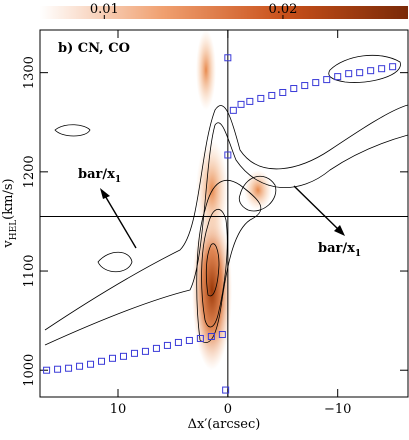 The image size is (409, 440). Describe the element at coordinates (118, 409) in the screenshot. I see `x-tick-label: 10` at that location.